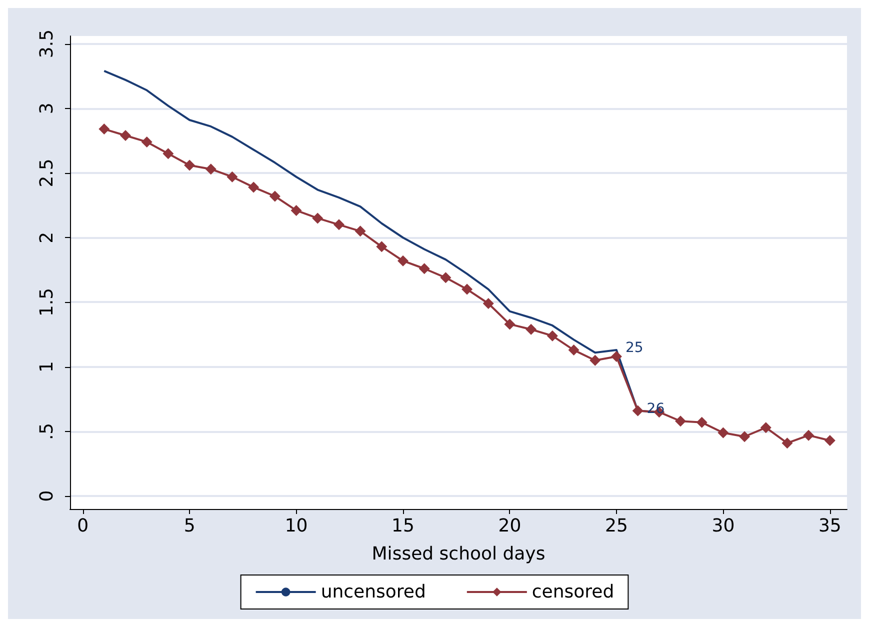 This screenshot has width=869, height=627. What do you see at coordinates (47, 108) in the screenshot?
I see `y-tick-label: 3` at bounding box center [47, 108].